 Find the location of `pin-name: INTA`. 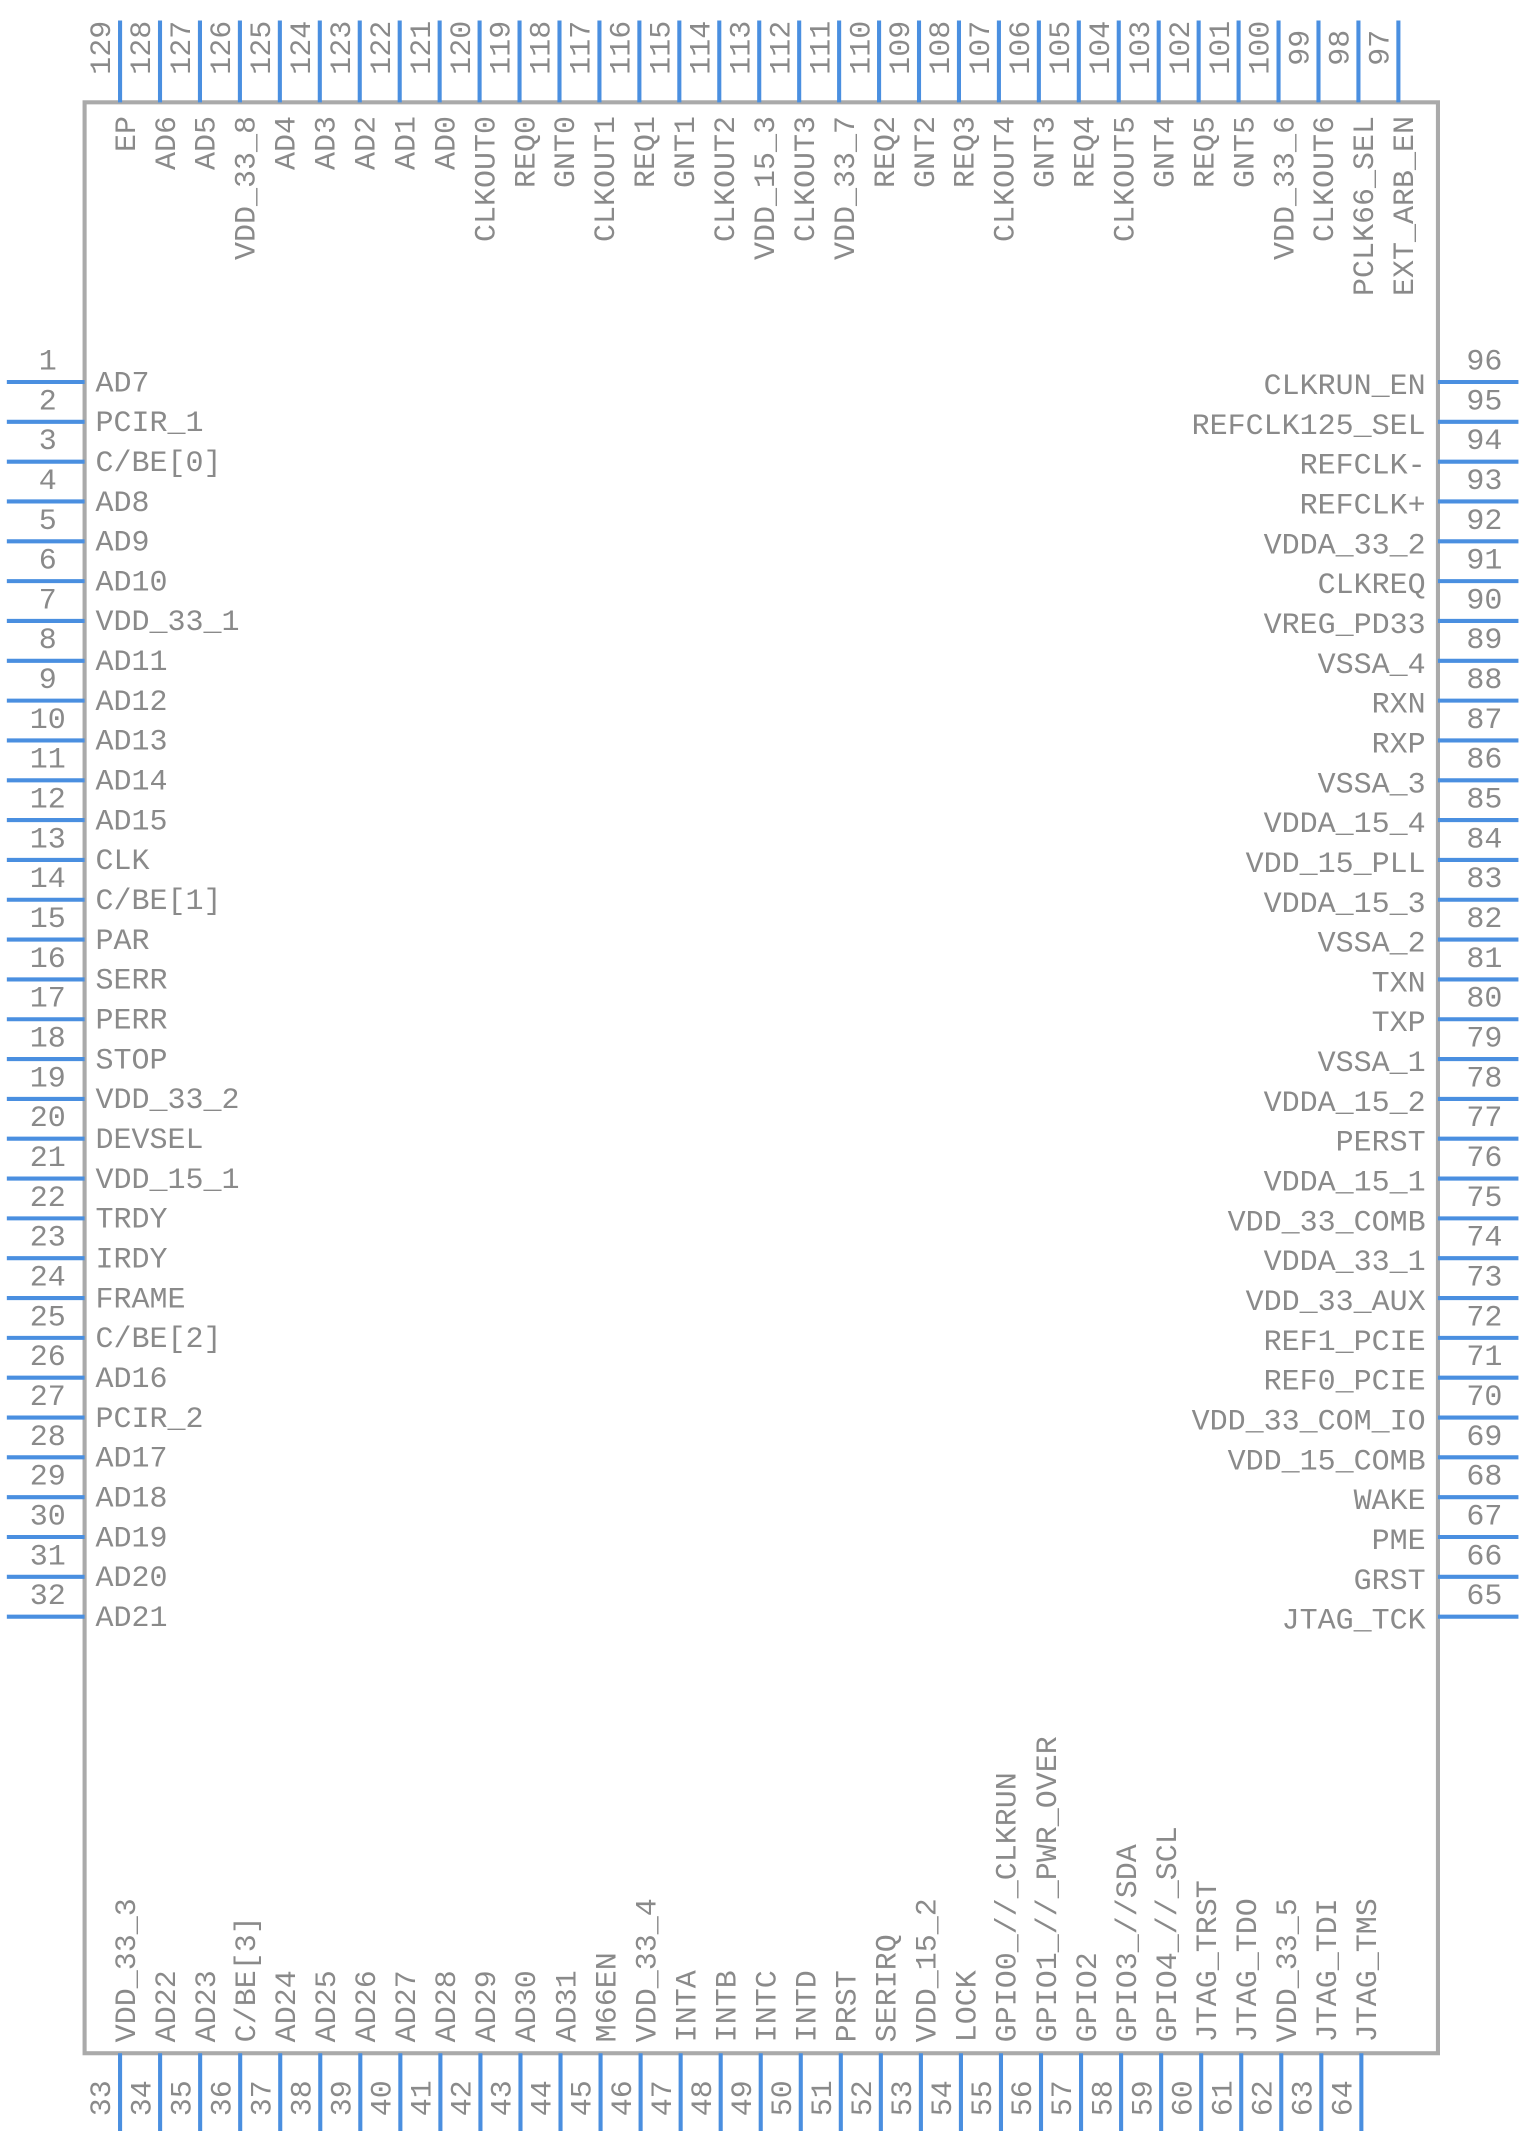

pin-name: INTA is located at coordinates (688, 2006).